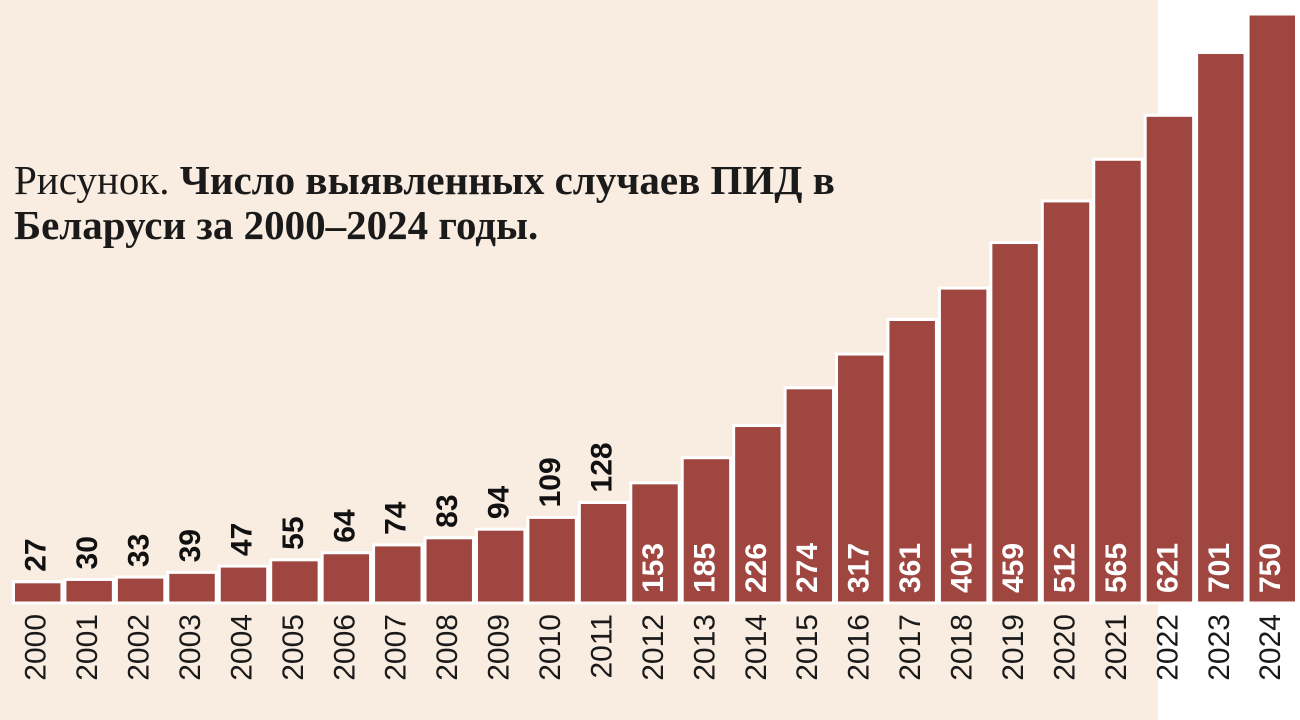 The image size is (1300, 720). Describe the element at coordinates (499, 502) in the screenshot. I see `value-label: 94` at that location.